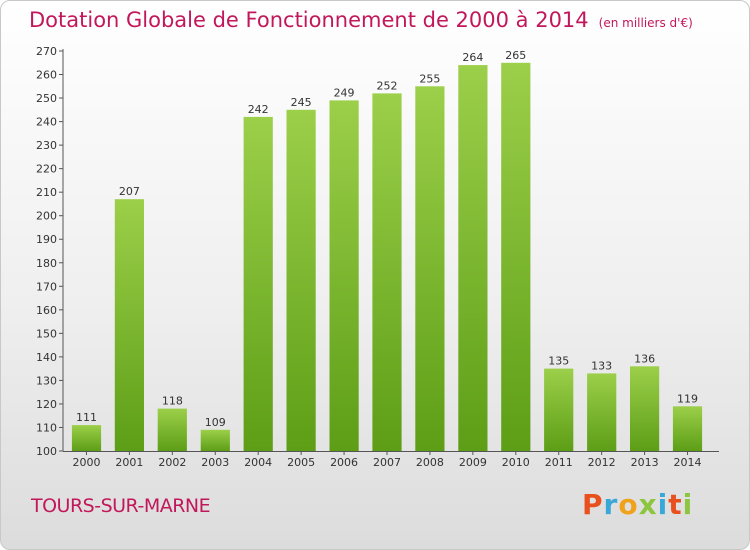  I want to click on bar-value-label: 242, so click(258, 109).